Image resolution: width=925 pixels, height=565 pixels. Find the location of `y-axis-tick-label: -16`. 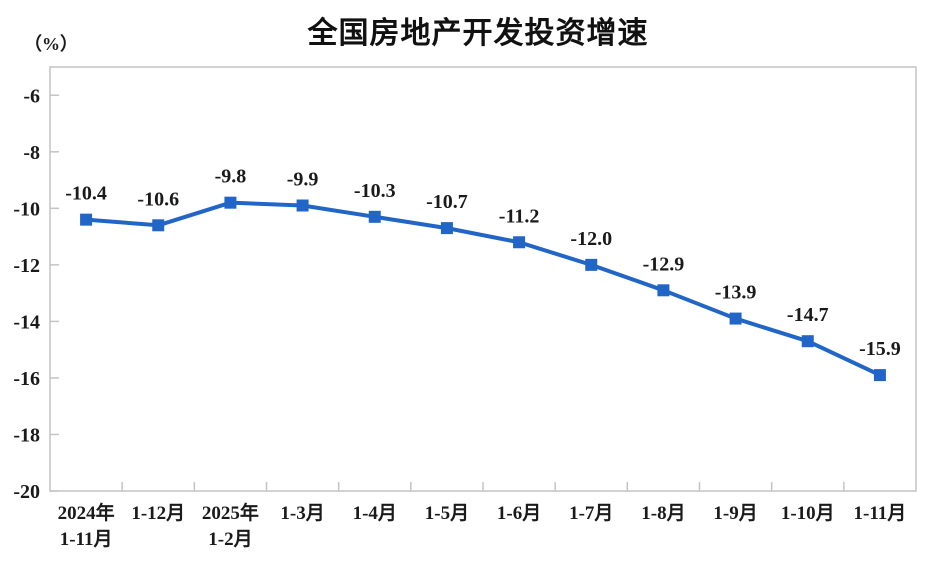

y-axis-tick-label: -16 is located at coordinates (26, 379).